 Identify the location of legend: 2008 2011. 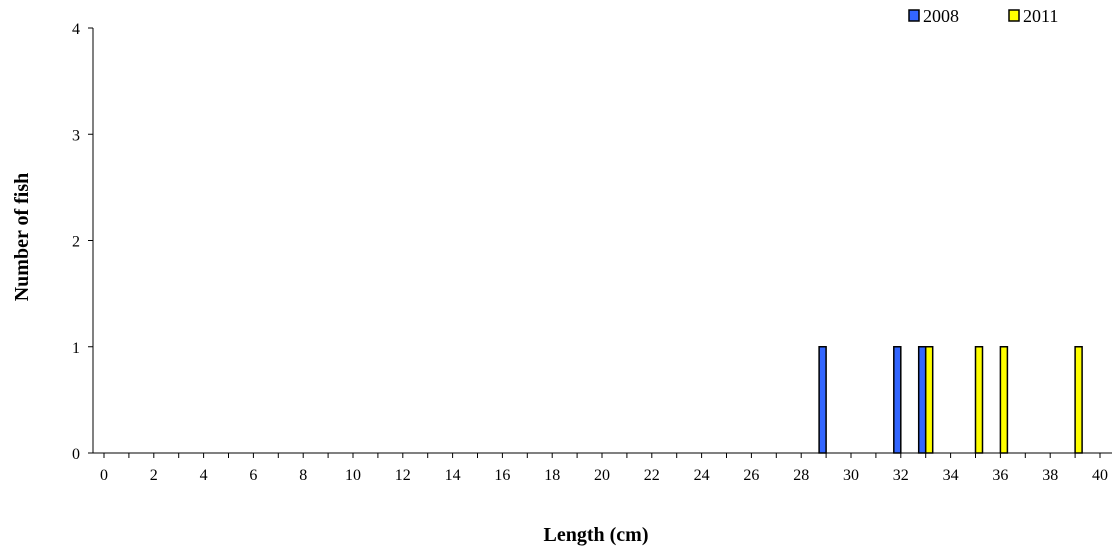
(983, 16).